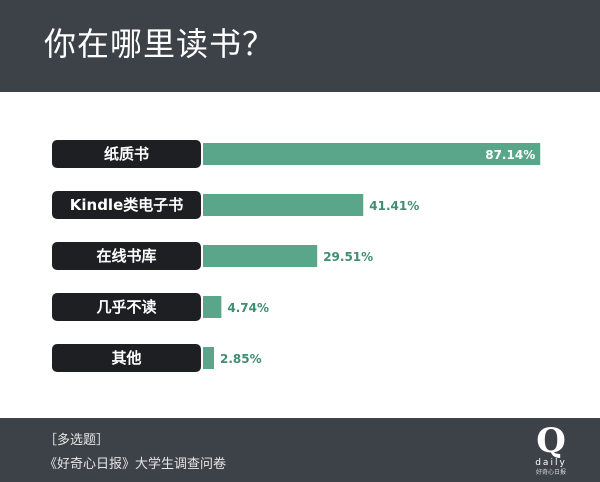 The width and height of the screenshot is (600, 482). I want to click on value-label: 4.74%, so click(248, 308).